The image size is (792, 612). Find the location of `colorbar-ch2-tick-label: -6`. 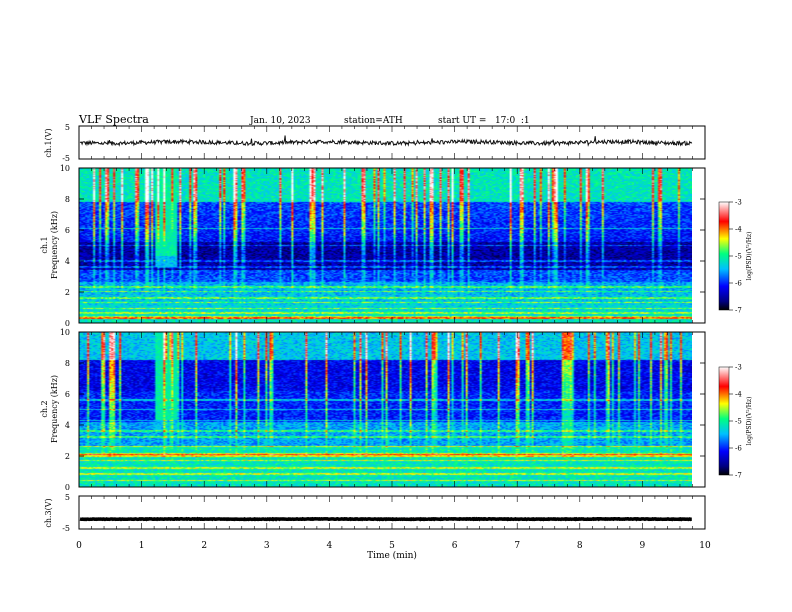

colorbar-ch2-tick-label: -6 is located at coordinates (738, 449).